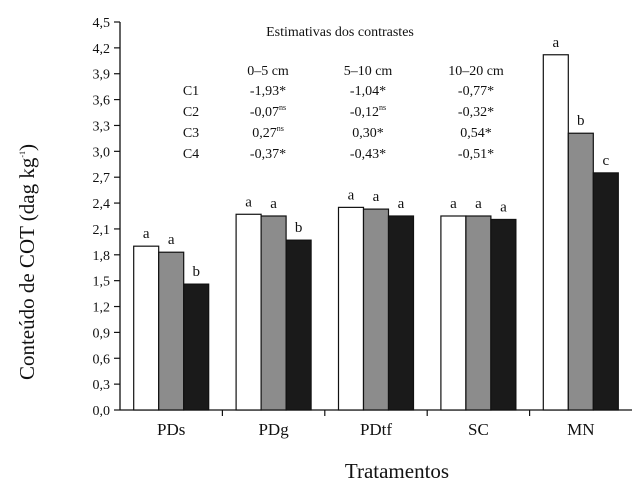 The width and height of the screenshot is (634, 481). I want to click on contrast-value: -0,32*, so click(476, 112).